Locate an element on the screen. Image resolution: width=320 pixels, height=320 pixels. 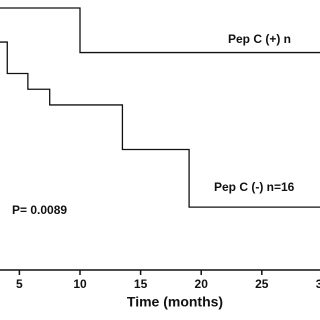
x-tick-label: 25 is located at coordinates (262, 284).